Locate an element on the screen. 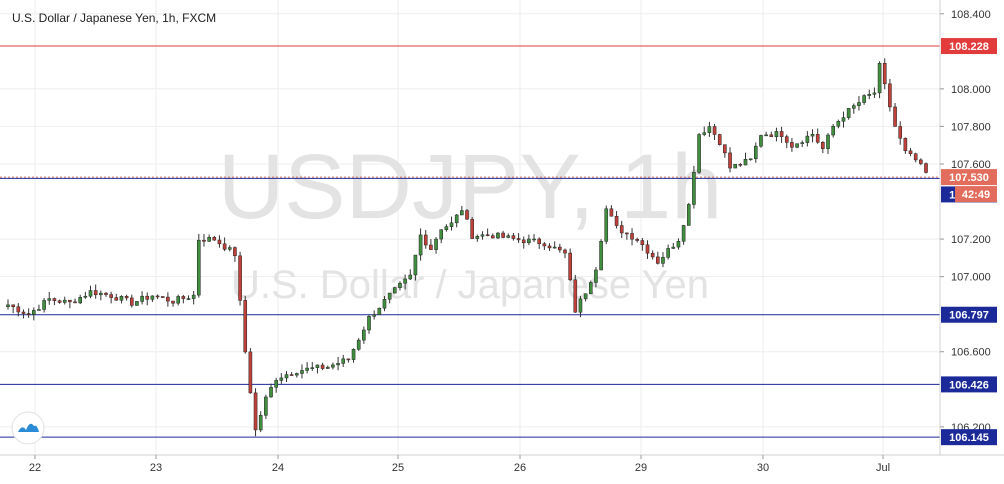  countdown-tag: 42:49 is located at coordinates (976, 194).